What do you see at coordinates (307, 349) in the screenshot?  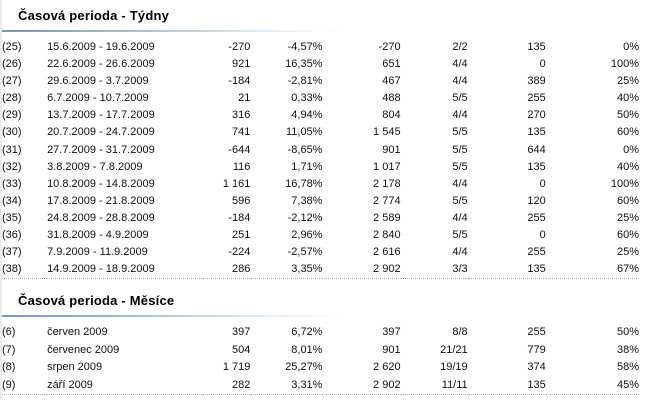 I see `value-cell: 8,01%` at bounding box center [307, 349].